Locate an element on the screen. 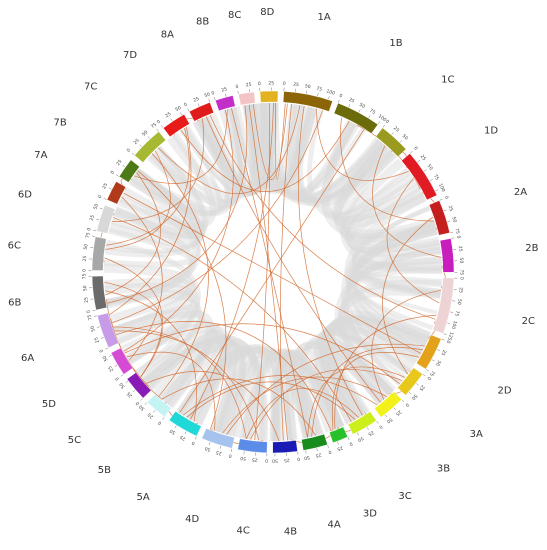 This screenshot has height=550, width=547. synteny-link-6B-5C is located at coordinates (133, 329).